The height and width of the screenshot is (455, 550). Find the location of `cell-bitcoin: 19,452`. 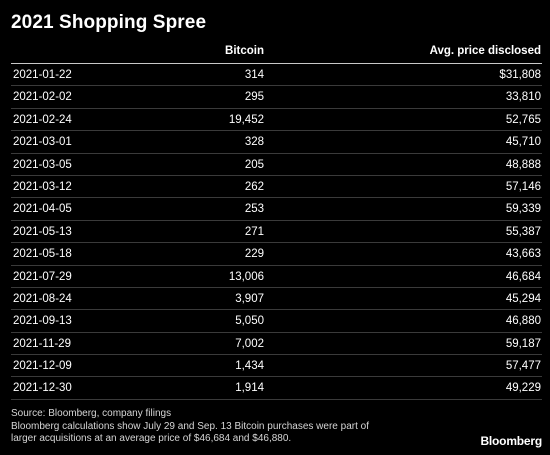

cell-bitcoin: 19,452 is located at coordinates (246, 119).